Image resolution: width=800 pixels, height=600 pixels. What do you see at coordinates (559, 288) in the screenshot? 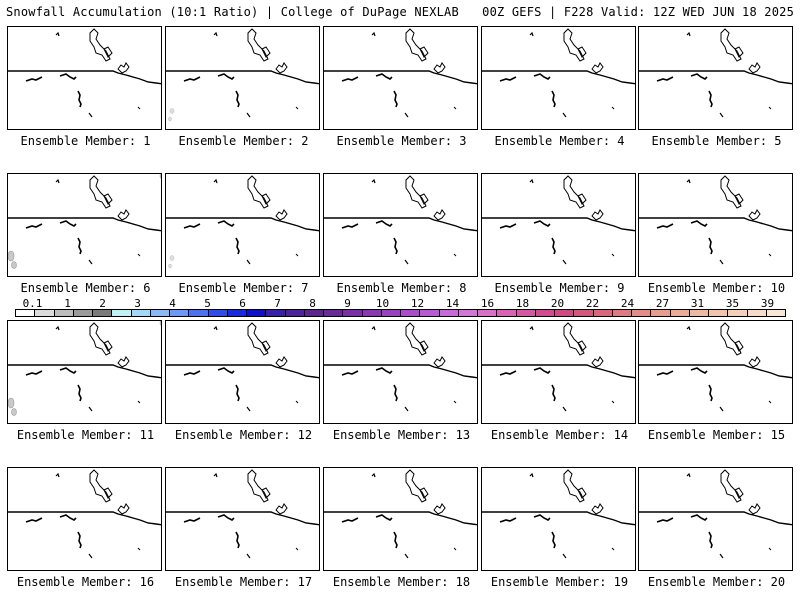
I see `ensemble-member-label: Ensemble Member: 9` at bounding box center [559, 288].